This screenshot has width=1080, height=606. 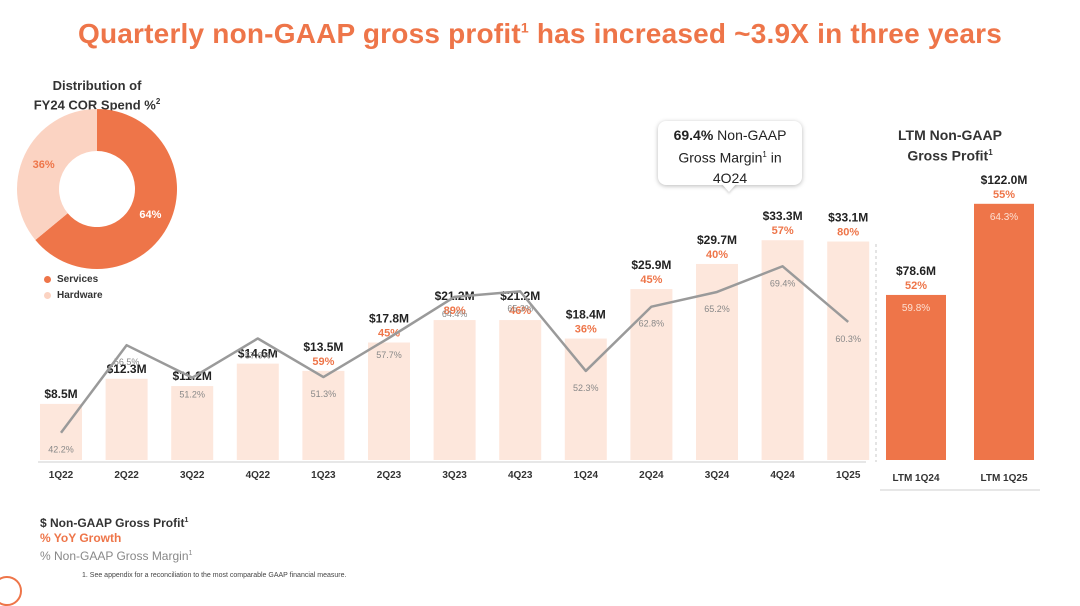 I want to click on yoy-growth-label: 89%, so click(x=455, y=311).